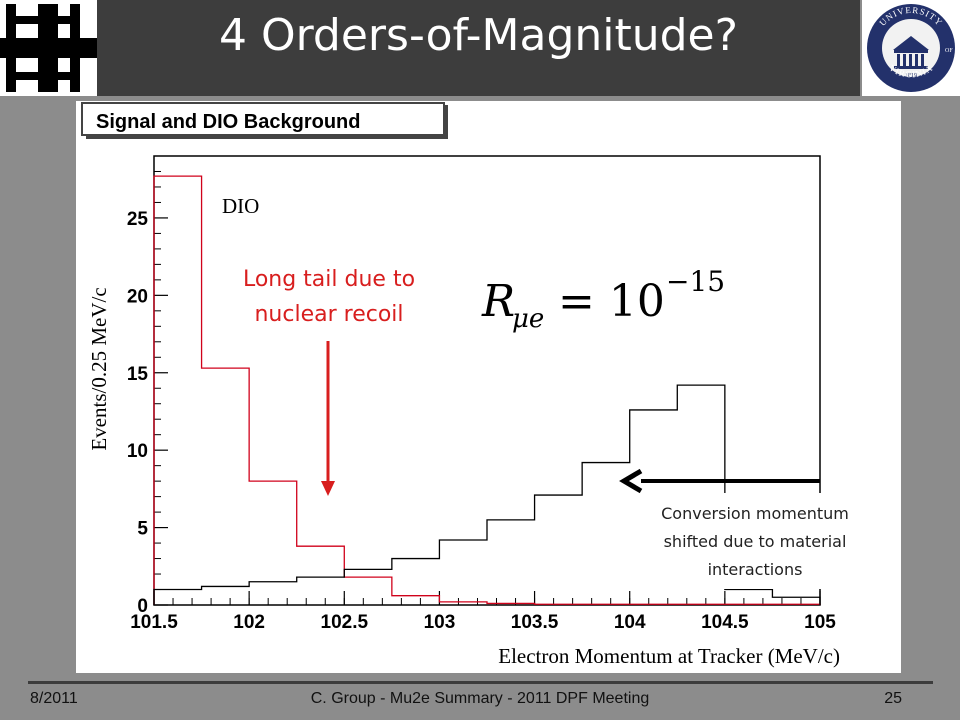 The width and height of the screenshot is (960, 720). I want to click on conversion-annotation-line3: interactions, so click(755, 569).